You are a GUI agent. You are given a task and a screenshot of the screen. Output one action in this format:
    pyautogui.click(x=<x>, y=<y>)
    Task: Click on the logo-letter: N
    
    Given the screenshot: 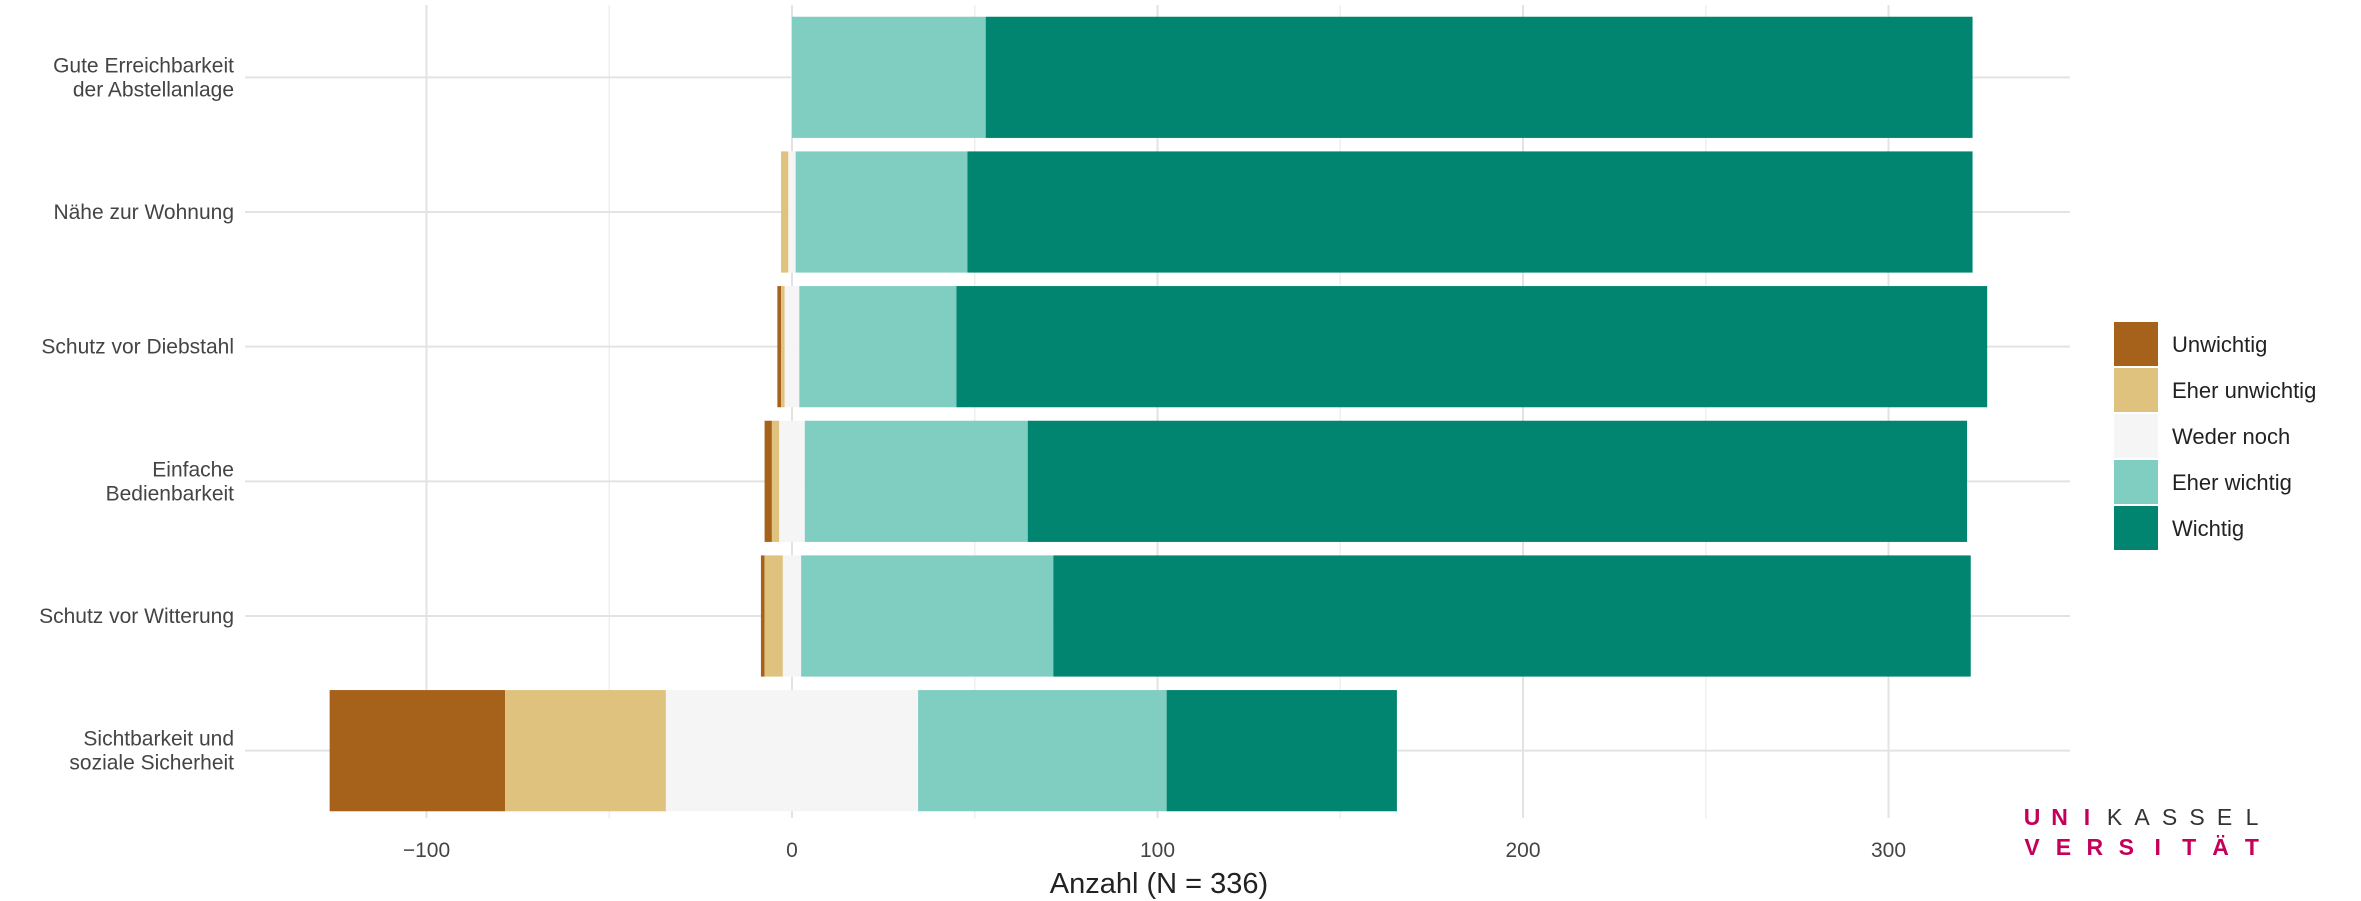 What is the action you would take?
    pyautogui.click(x=2059, y=817)
    